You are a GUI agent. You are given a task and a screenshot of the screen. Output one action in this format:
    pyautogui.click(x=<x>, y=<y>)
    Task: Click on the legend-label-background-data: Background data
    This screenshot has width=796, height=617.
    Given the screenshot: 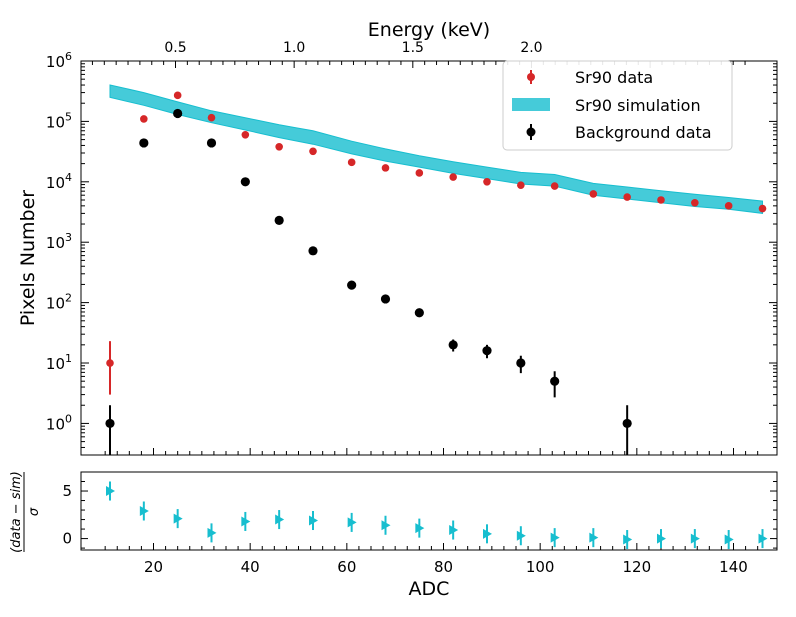 What is the action you would take?
    pyautogui.click(x=643, y=132)
    